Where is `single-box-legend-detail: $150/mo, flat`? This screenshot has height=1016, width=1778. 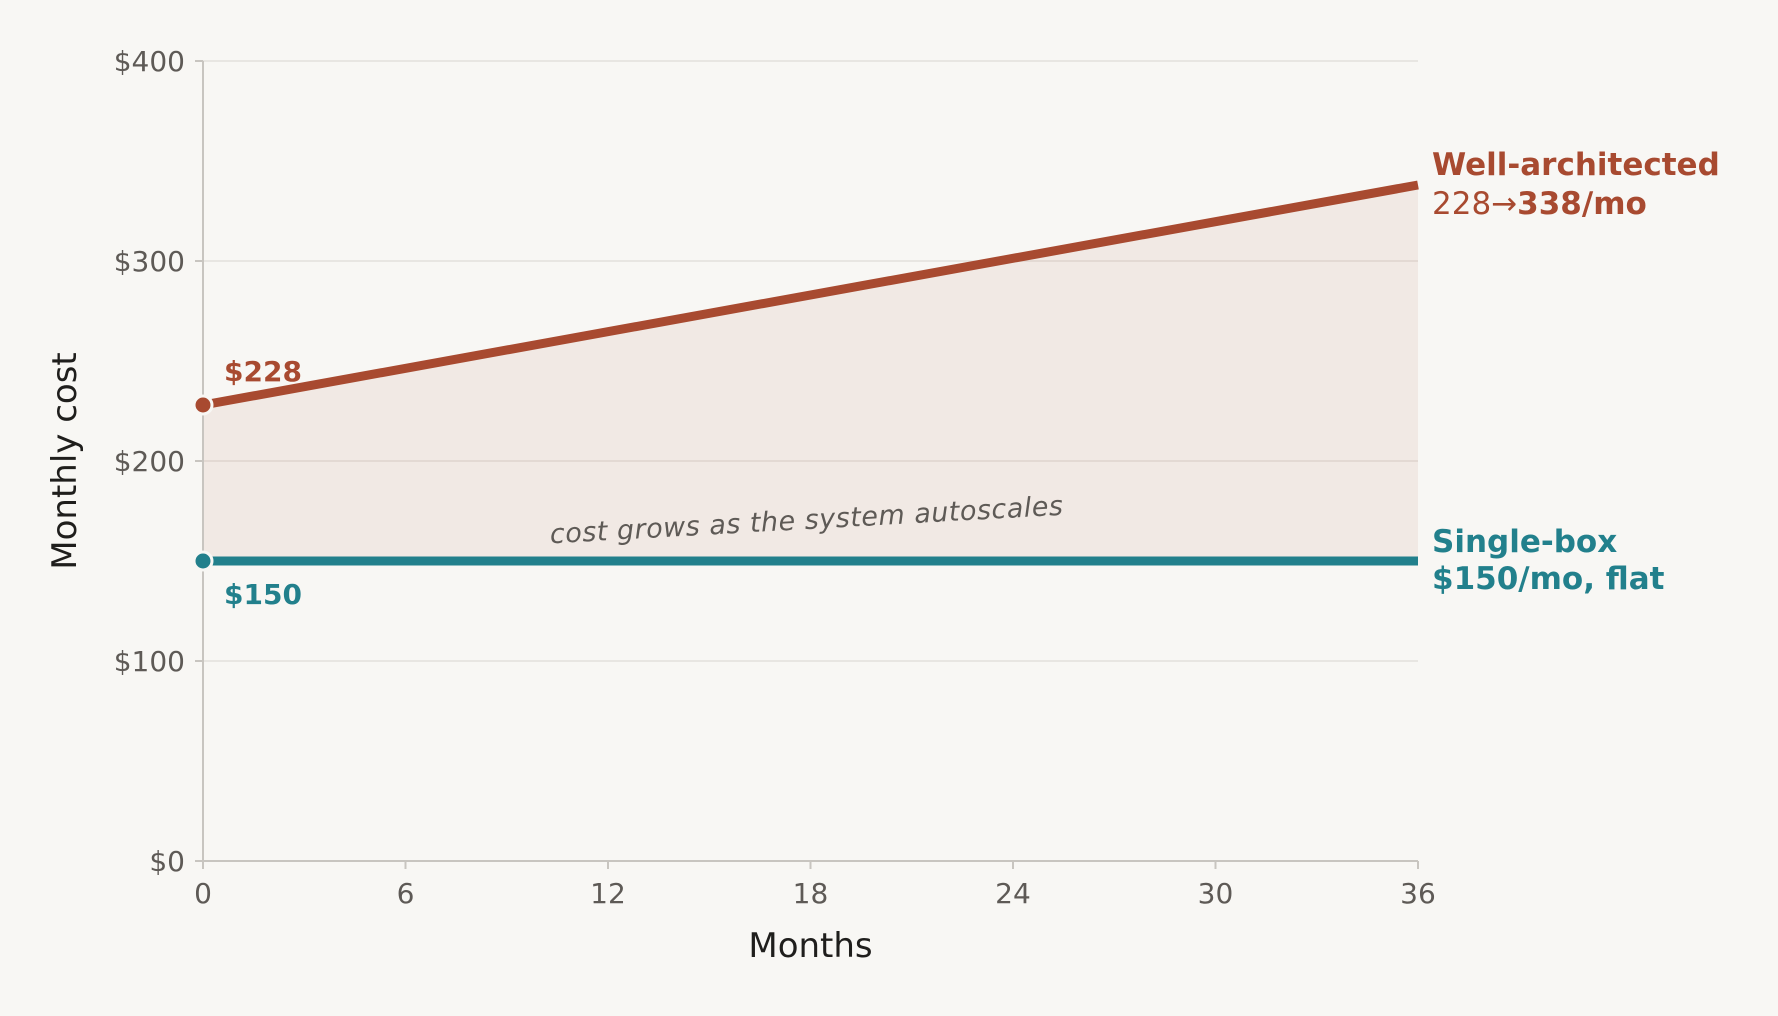
single-box-legend-detail: $150/mo, flat is located at coordinates (1548, 579).